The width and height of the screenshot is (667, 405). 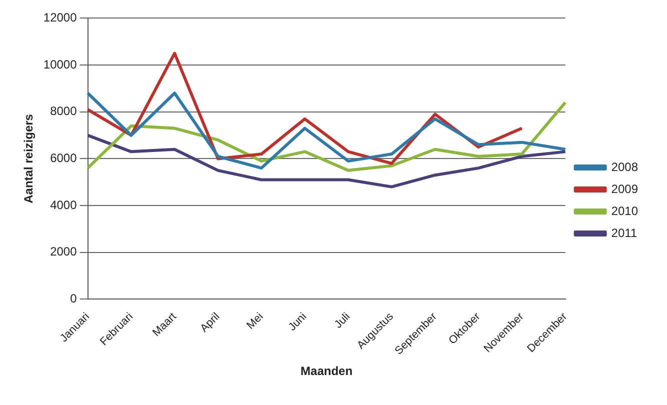 What do you see at coordinates (60, 17) in the screenshot?
I see `y-tick-label: 12000` at bounding box center [60, 17].